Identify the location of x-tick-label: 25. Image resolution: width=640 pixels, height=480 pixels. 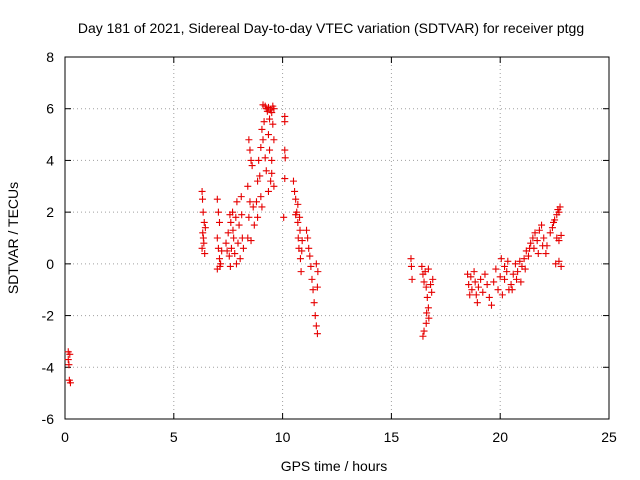
(609, 437).